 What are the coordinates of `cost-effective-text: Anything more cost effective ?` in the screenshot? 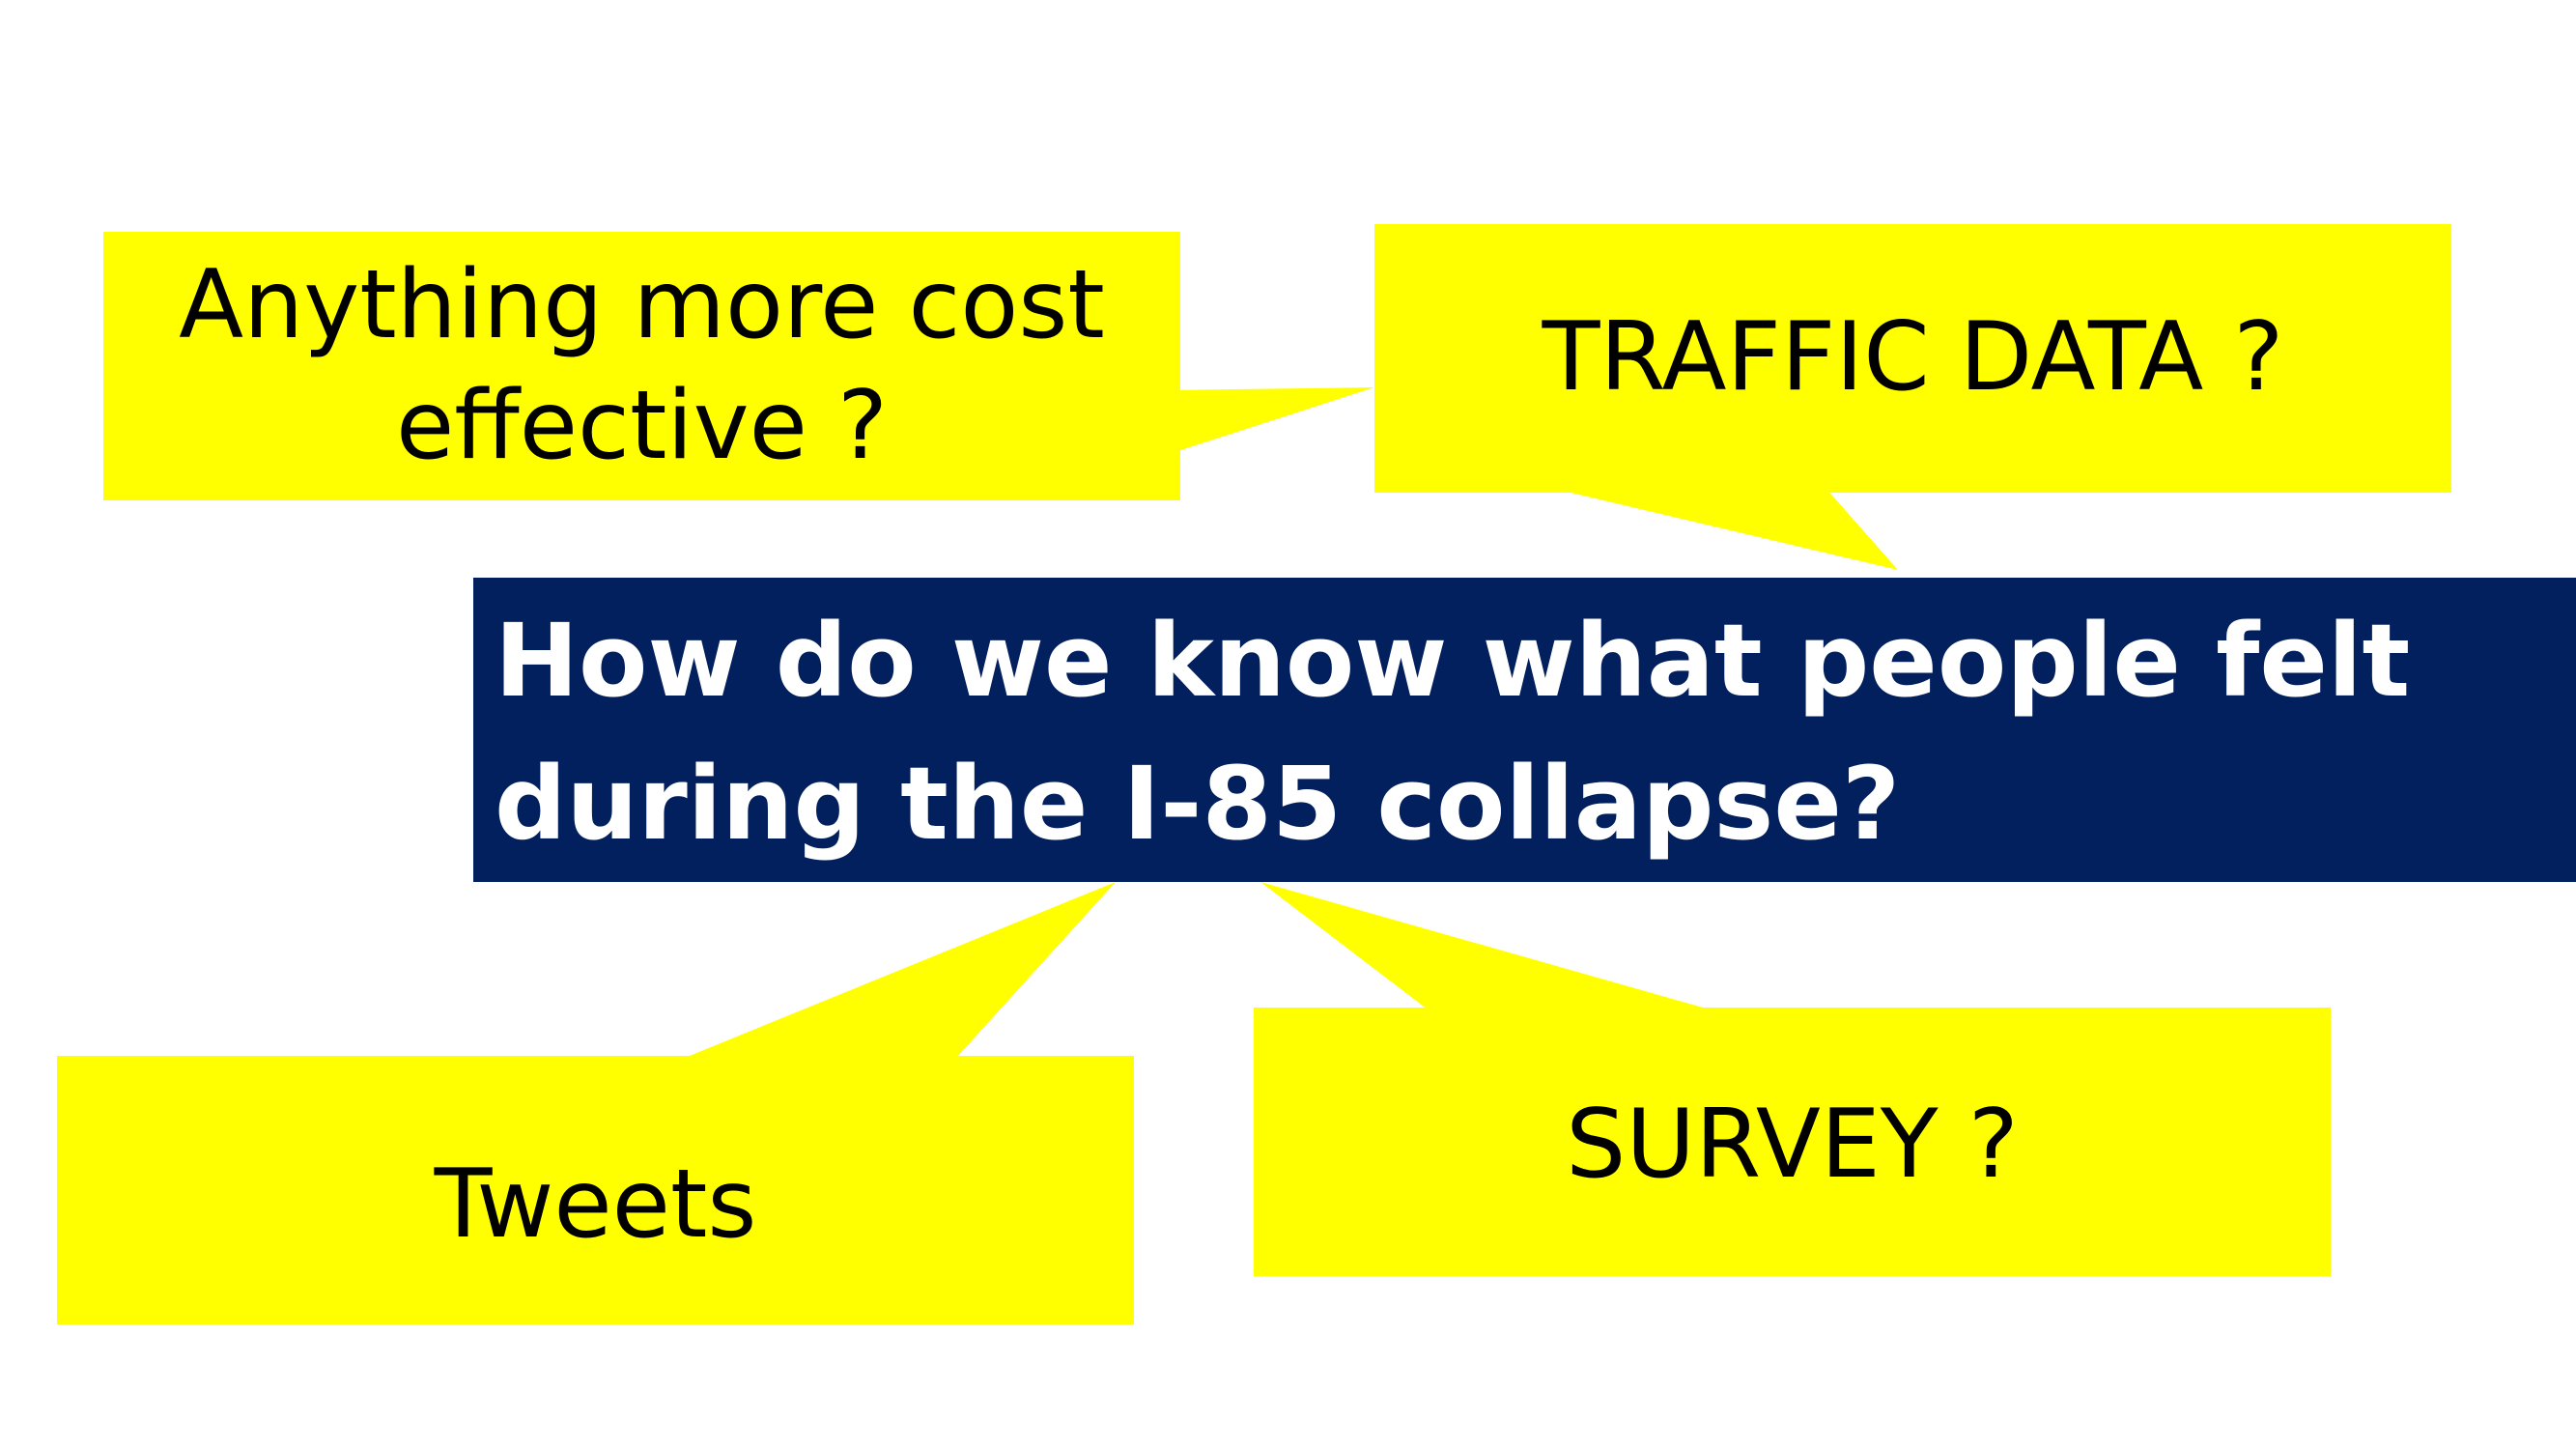 It's located at (642, 365).